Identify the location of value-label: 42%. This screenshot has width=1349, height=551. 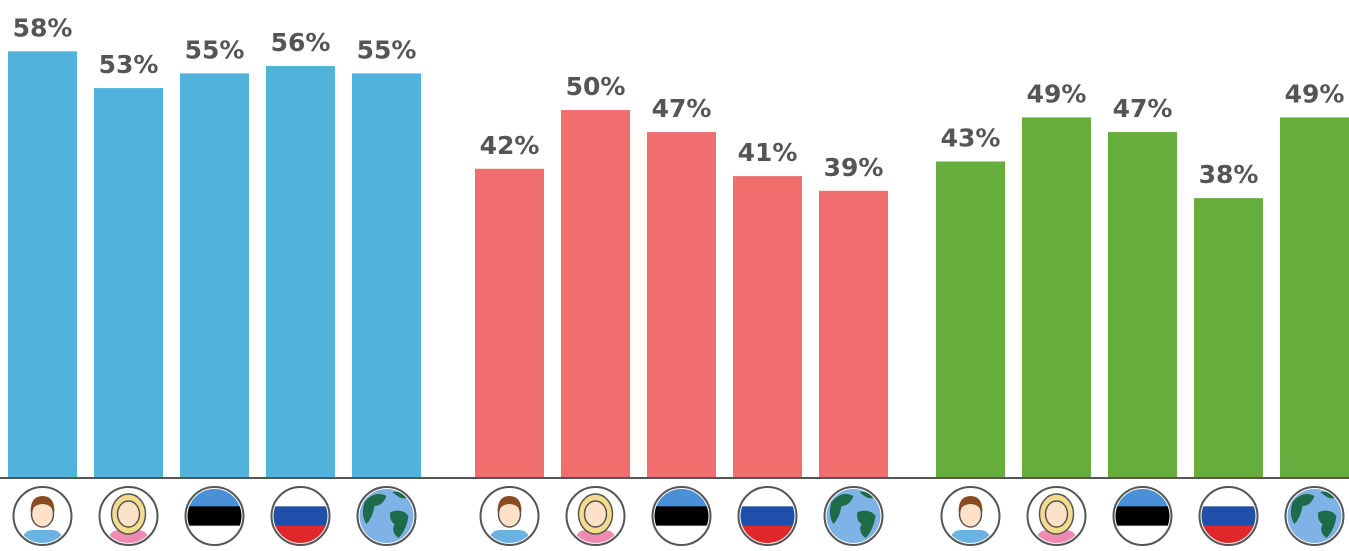
(510, 145).